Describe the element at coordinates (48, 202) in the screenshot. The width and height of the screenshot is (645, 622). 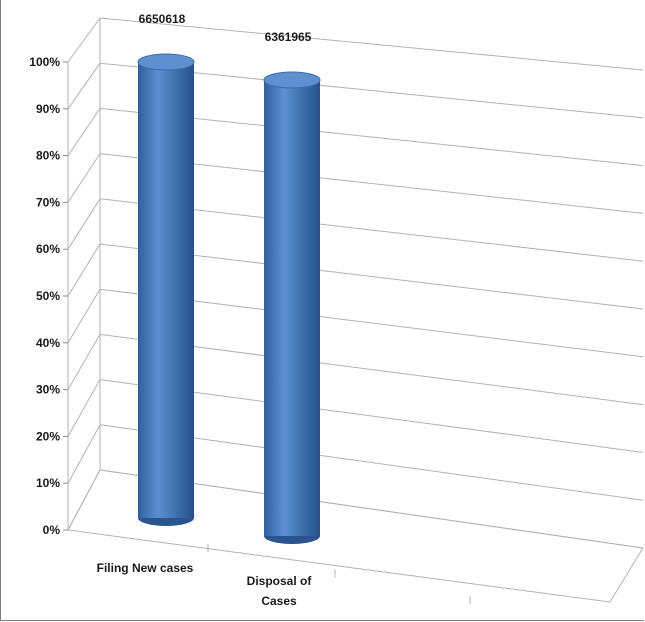
I see `y-tick-label: 70%` at that location.